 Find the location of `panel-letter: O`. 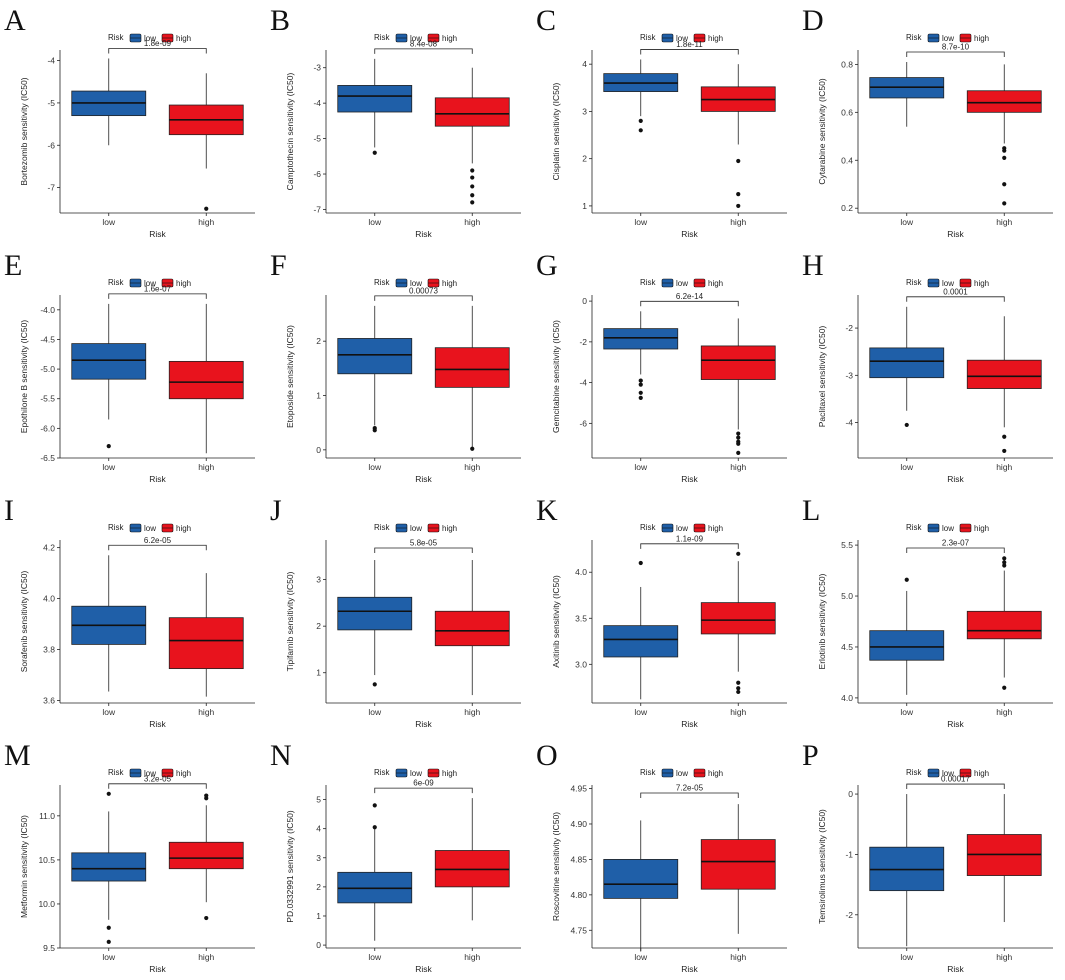

panel-letter: O is located at coordinates (547, 755).